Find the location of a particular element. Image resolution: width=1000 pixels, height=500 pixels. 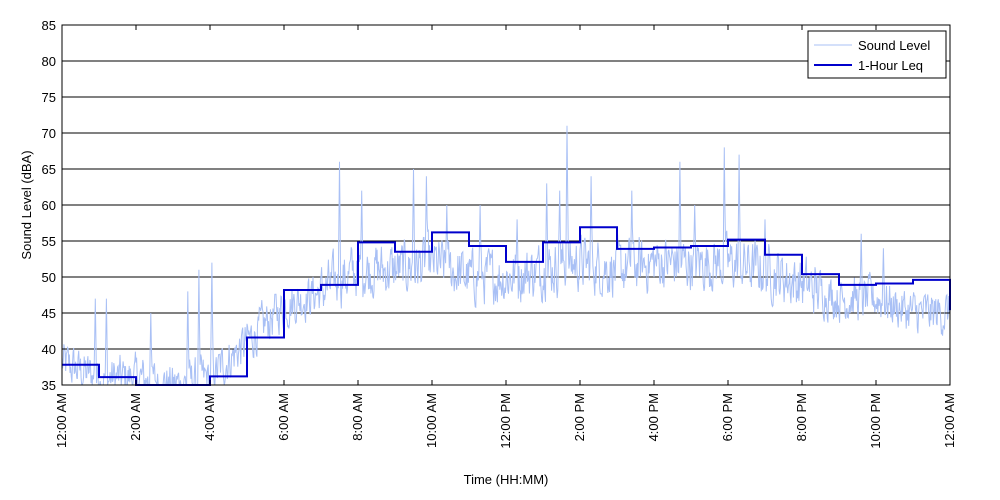

x-tick-label-10: 8:00 PM is located at coordinates (801, 417).